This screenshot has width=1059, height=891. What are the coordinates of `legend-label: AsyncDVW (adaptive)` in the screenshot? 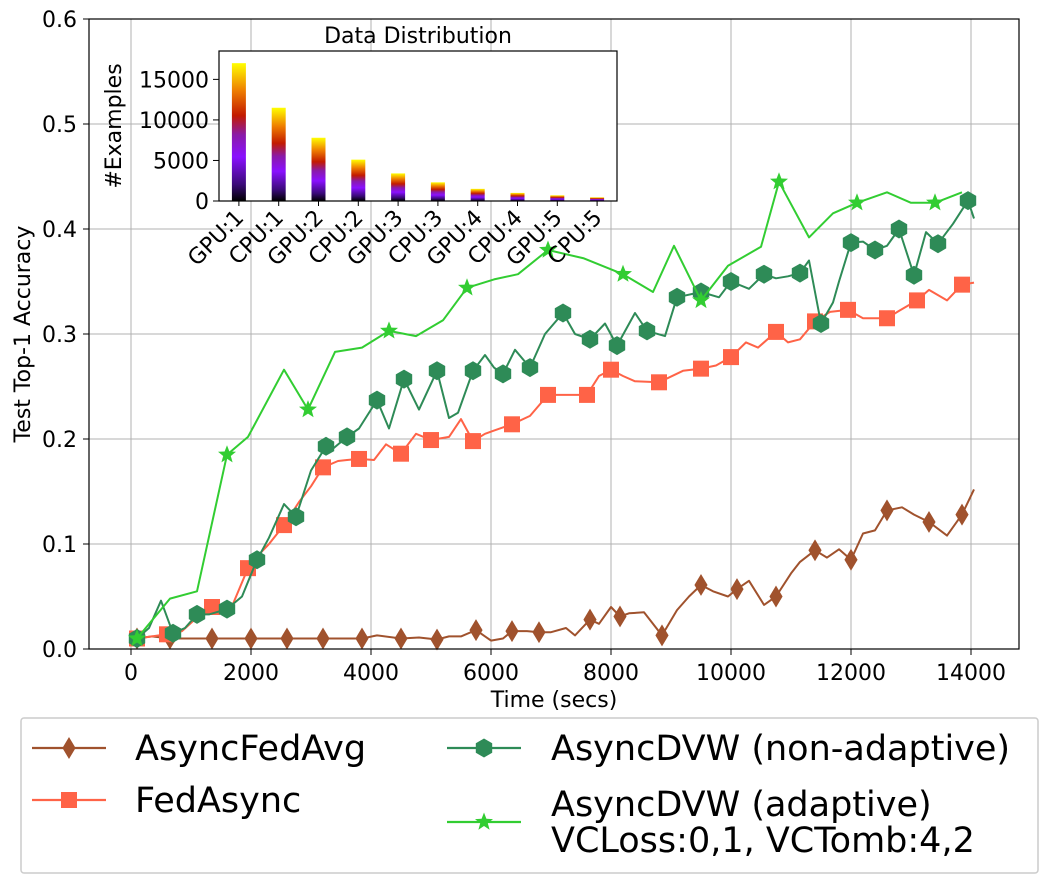 It's located at (741, 805).